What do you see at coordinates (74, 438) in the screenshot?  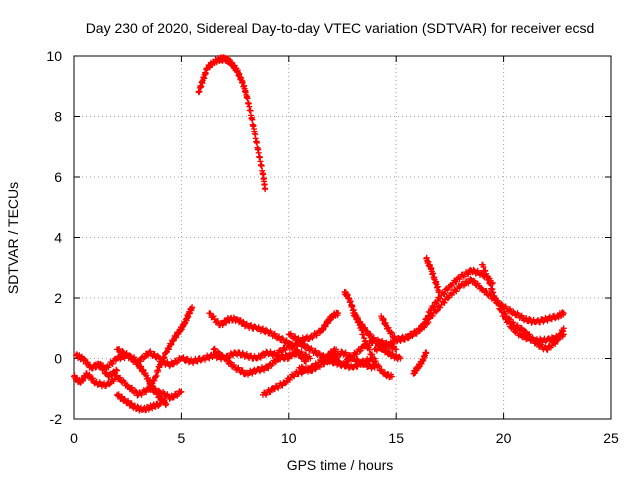 I see `x-tick-label: 0` at bounding box center [74, 438].